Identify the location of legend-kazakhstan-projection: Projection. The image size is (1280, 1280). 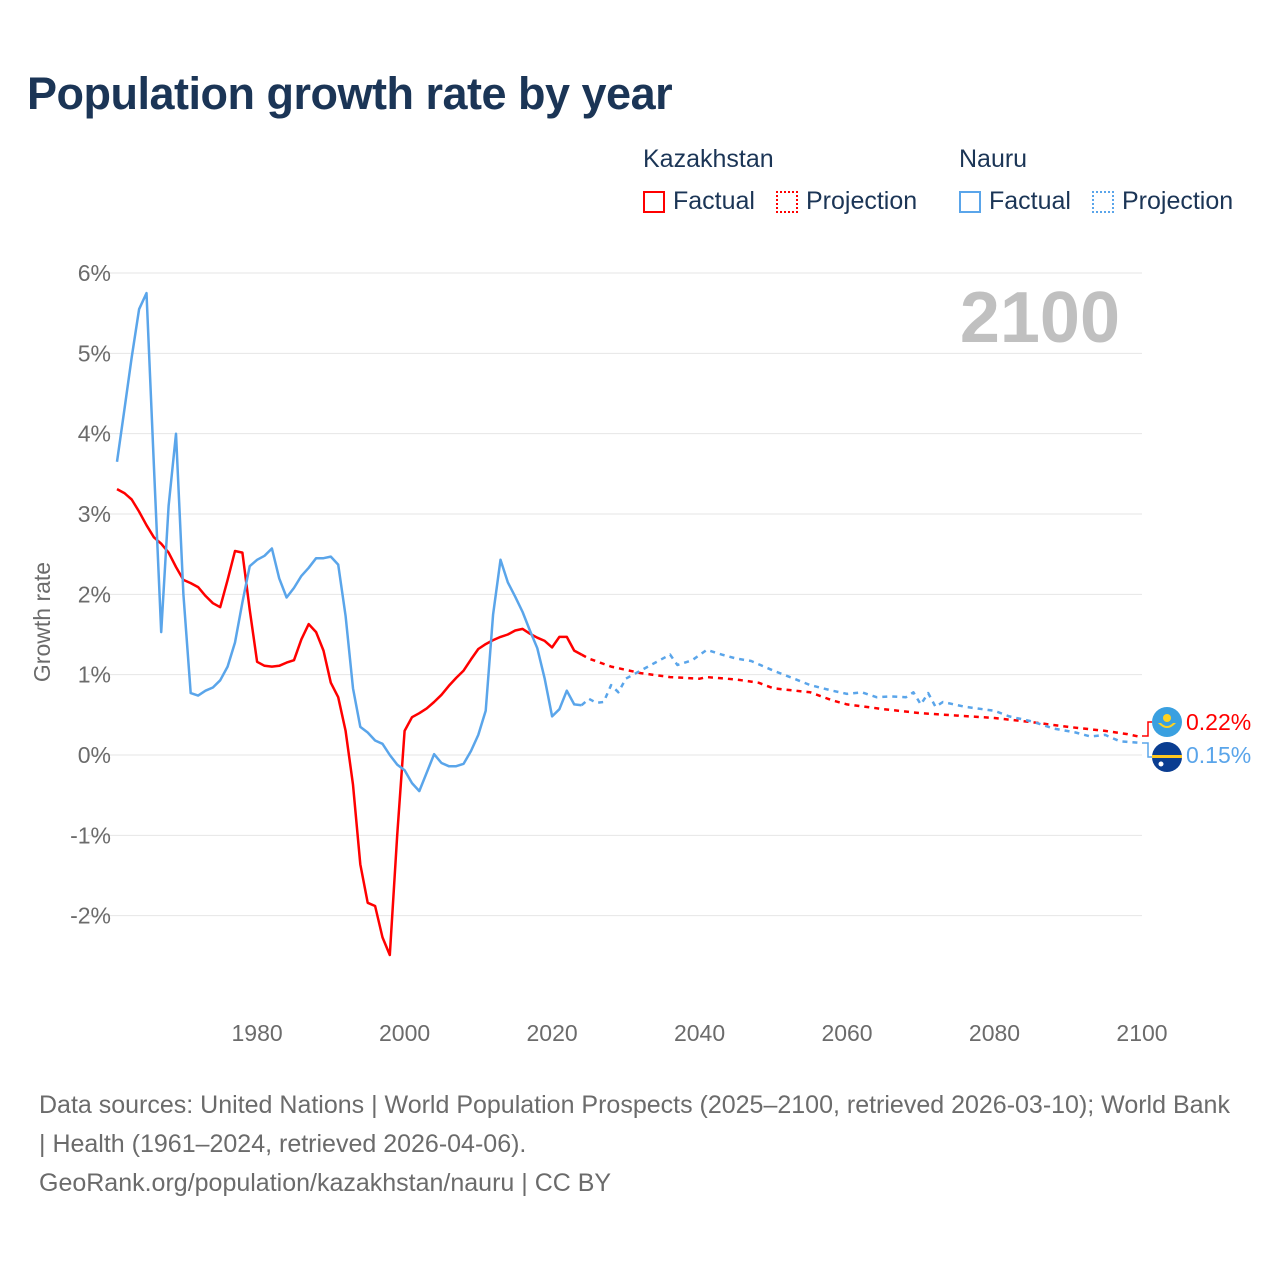
(846, 201).